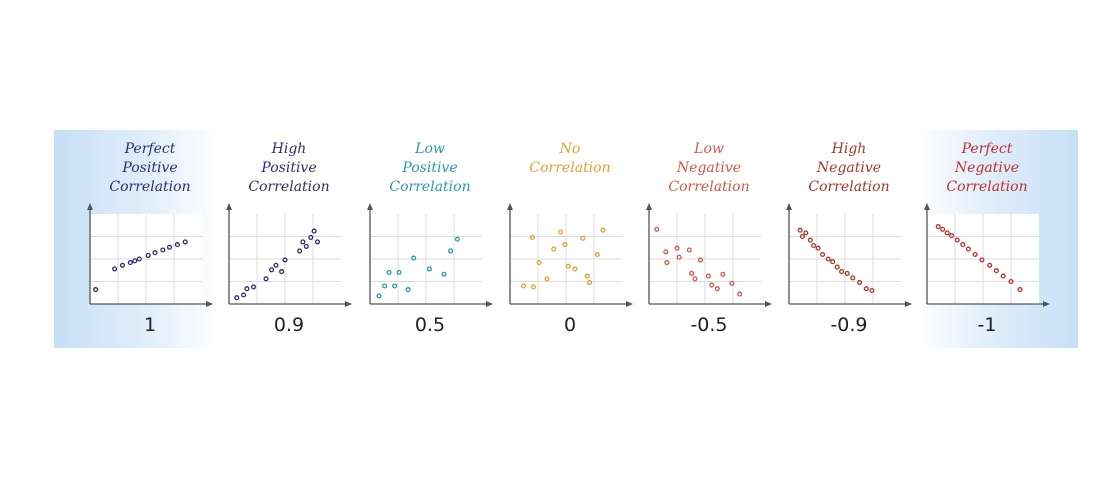  I want to click on chart-title: Perfect Positive Correlation, so click(150, 168).